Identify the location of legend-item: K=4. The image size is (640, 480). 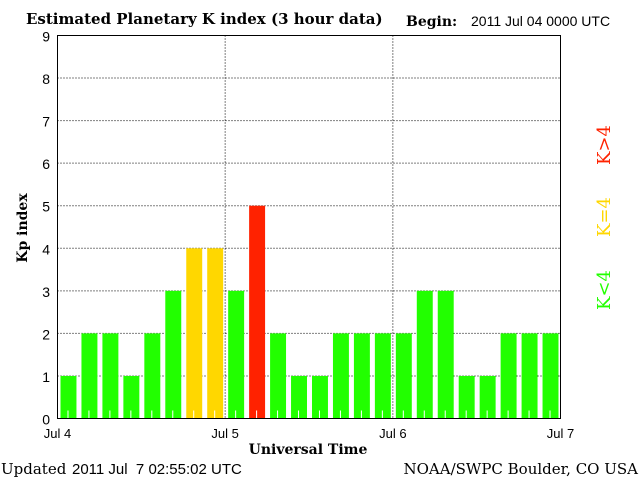
(604, 217).